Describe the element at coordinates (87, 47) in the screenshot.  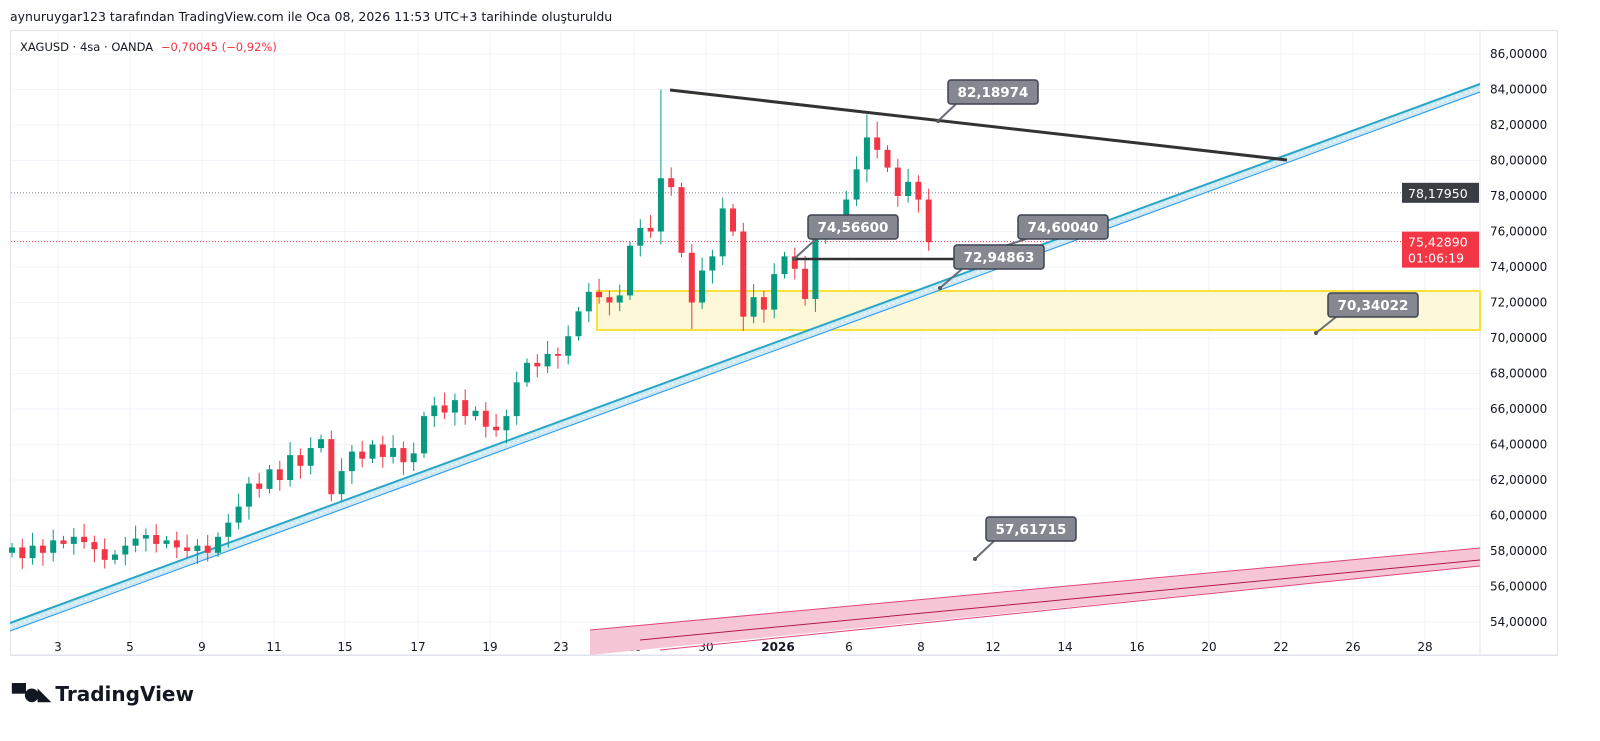
I see `symbol-info: XAGUSD · 4sa · OANDA` at that location.